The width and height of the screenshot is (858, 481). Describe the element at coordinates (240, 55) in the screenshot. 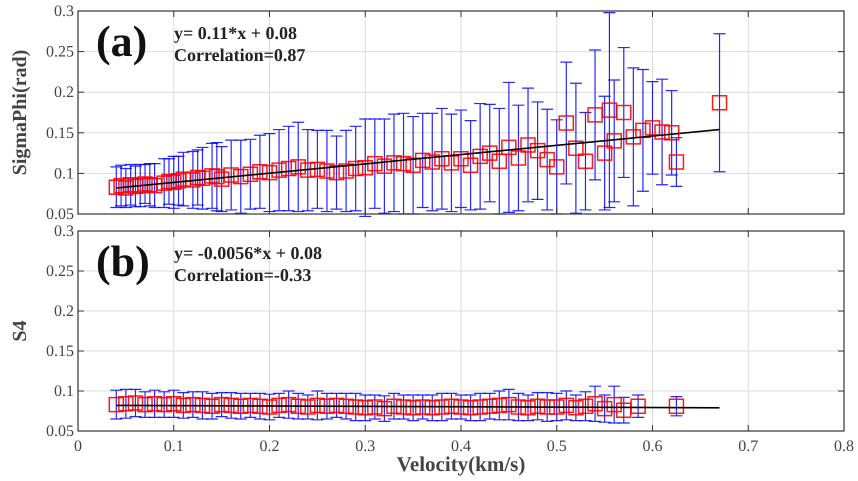

I see `annotation: Correlation=0.87` at that location.